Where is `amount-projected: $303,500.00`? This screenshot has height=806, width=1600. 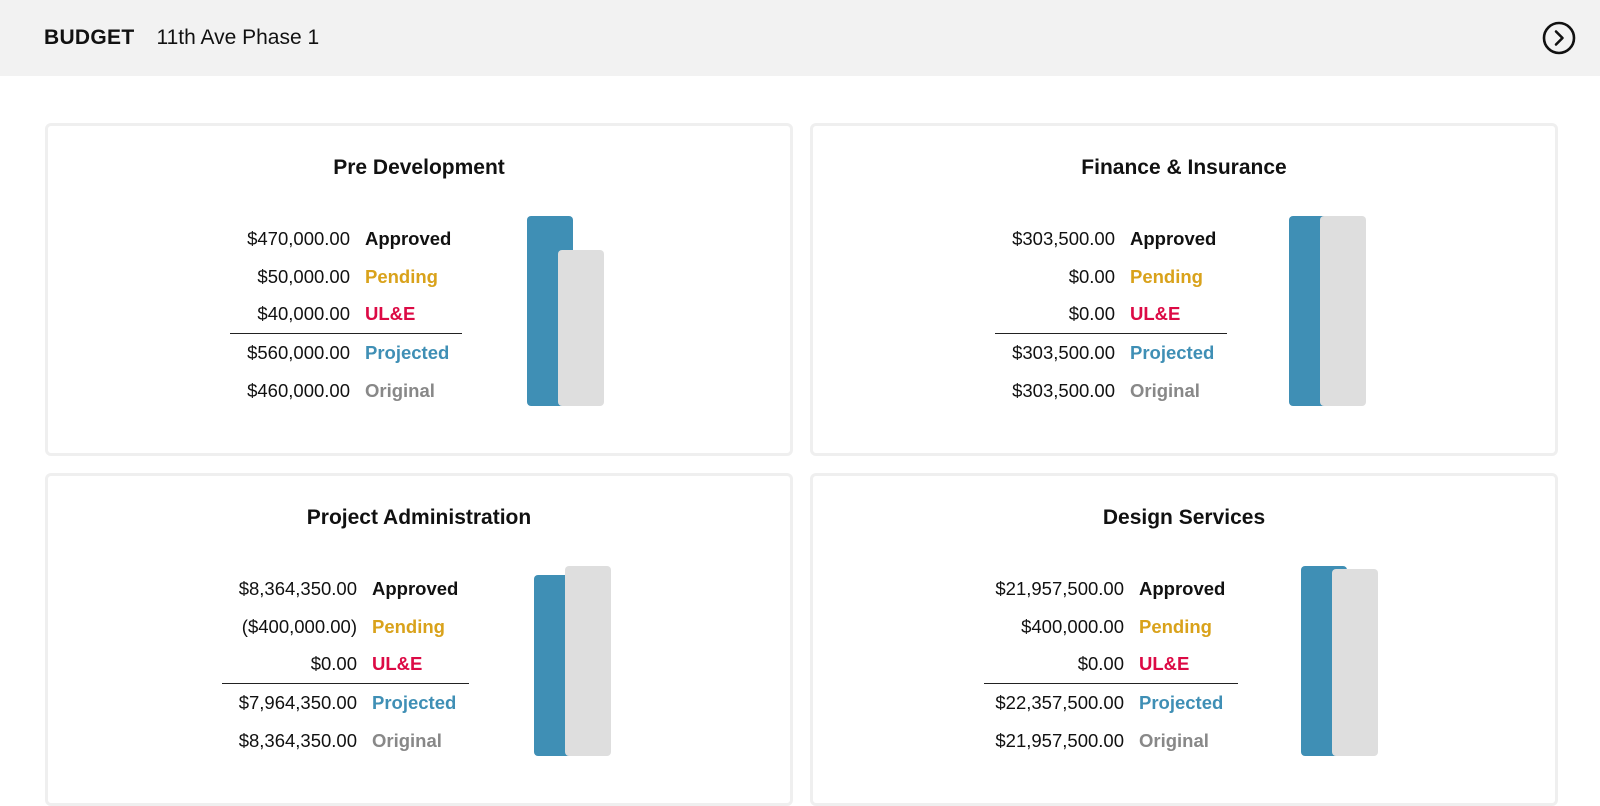
amount-projected: $303,500.00 is located at coordinates (1063, 352).